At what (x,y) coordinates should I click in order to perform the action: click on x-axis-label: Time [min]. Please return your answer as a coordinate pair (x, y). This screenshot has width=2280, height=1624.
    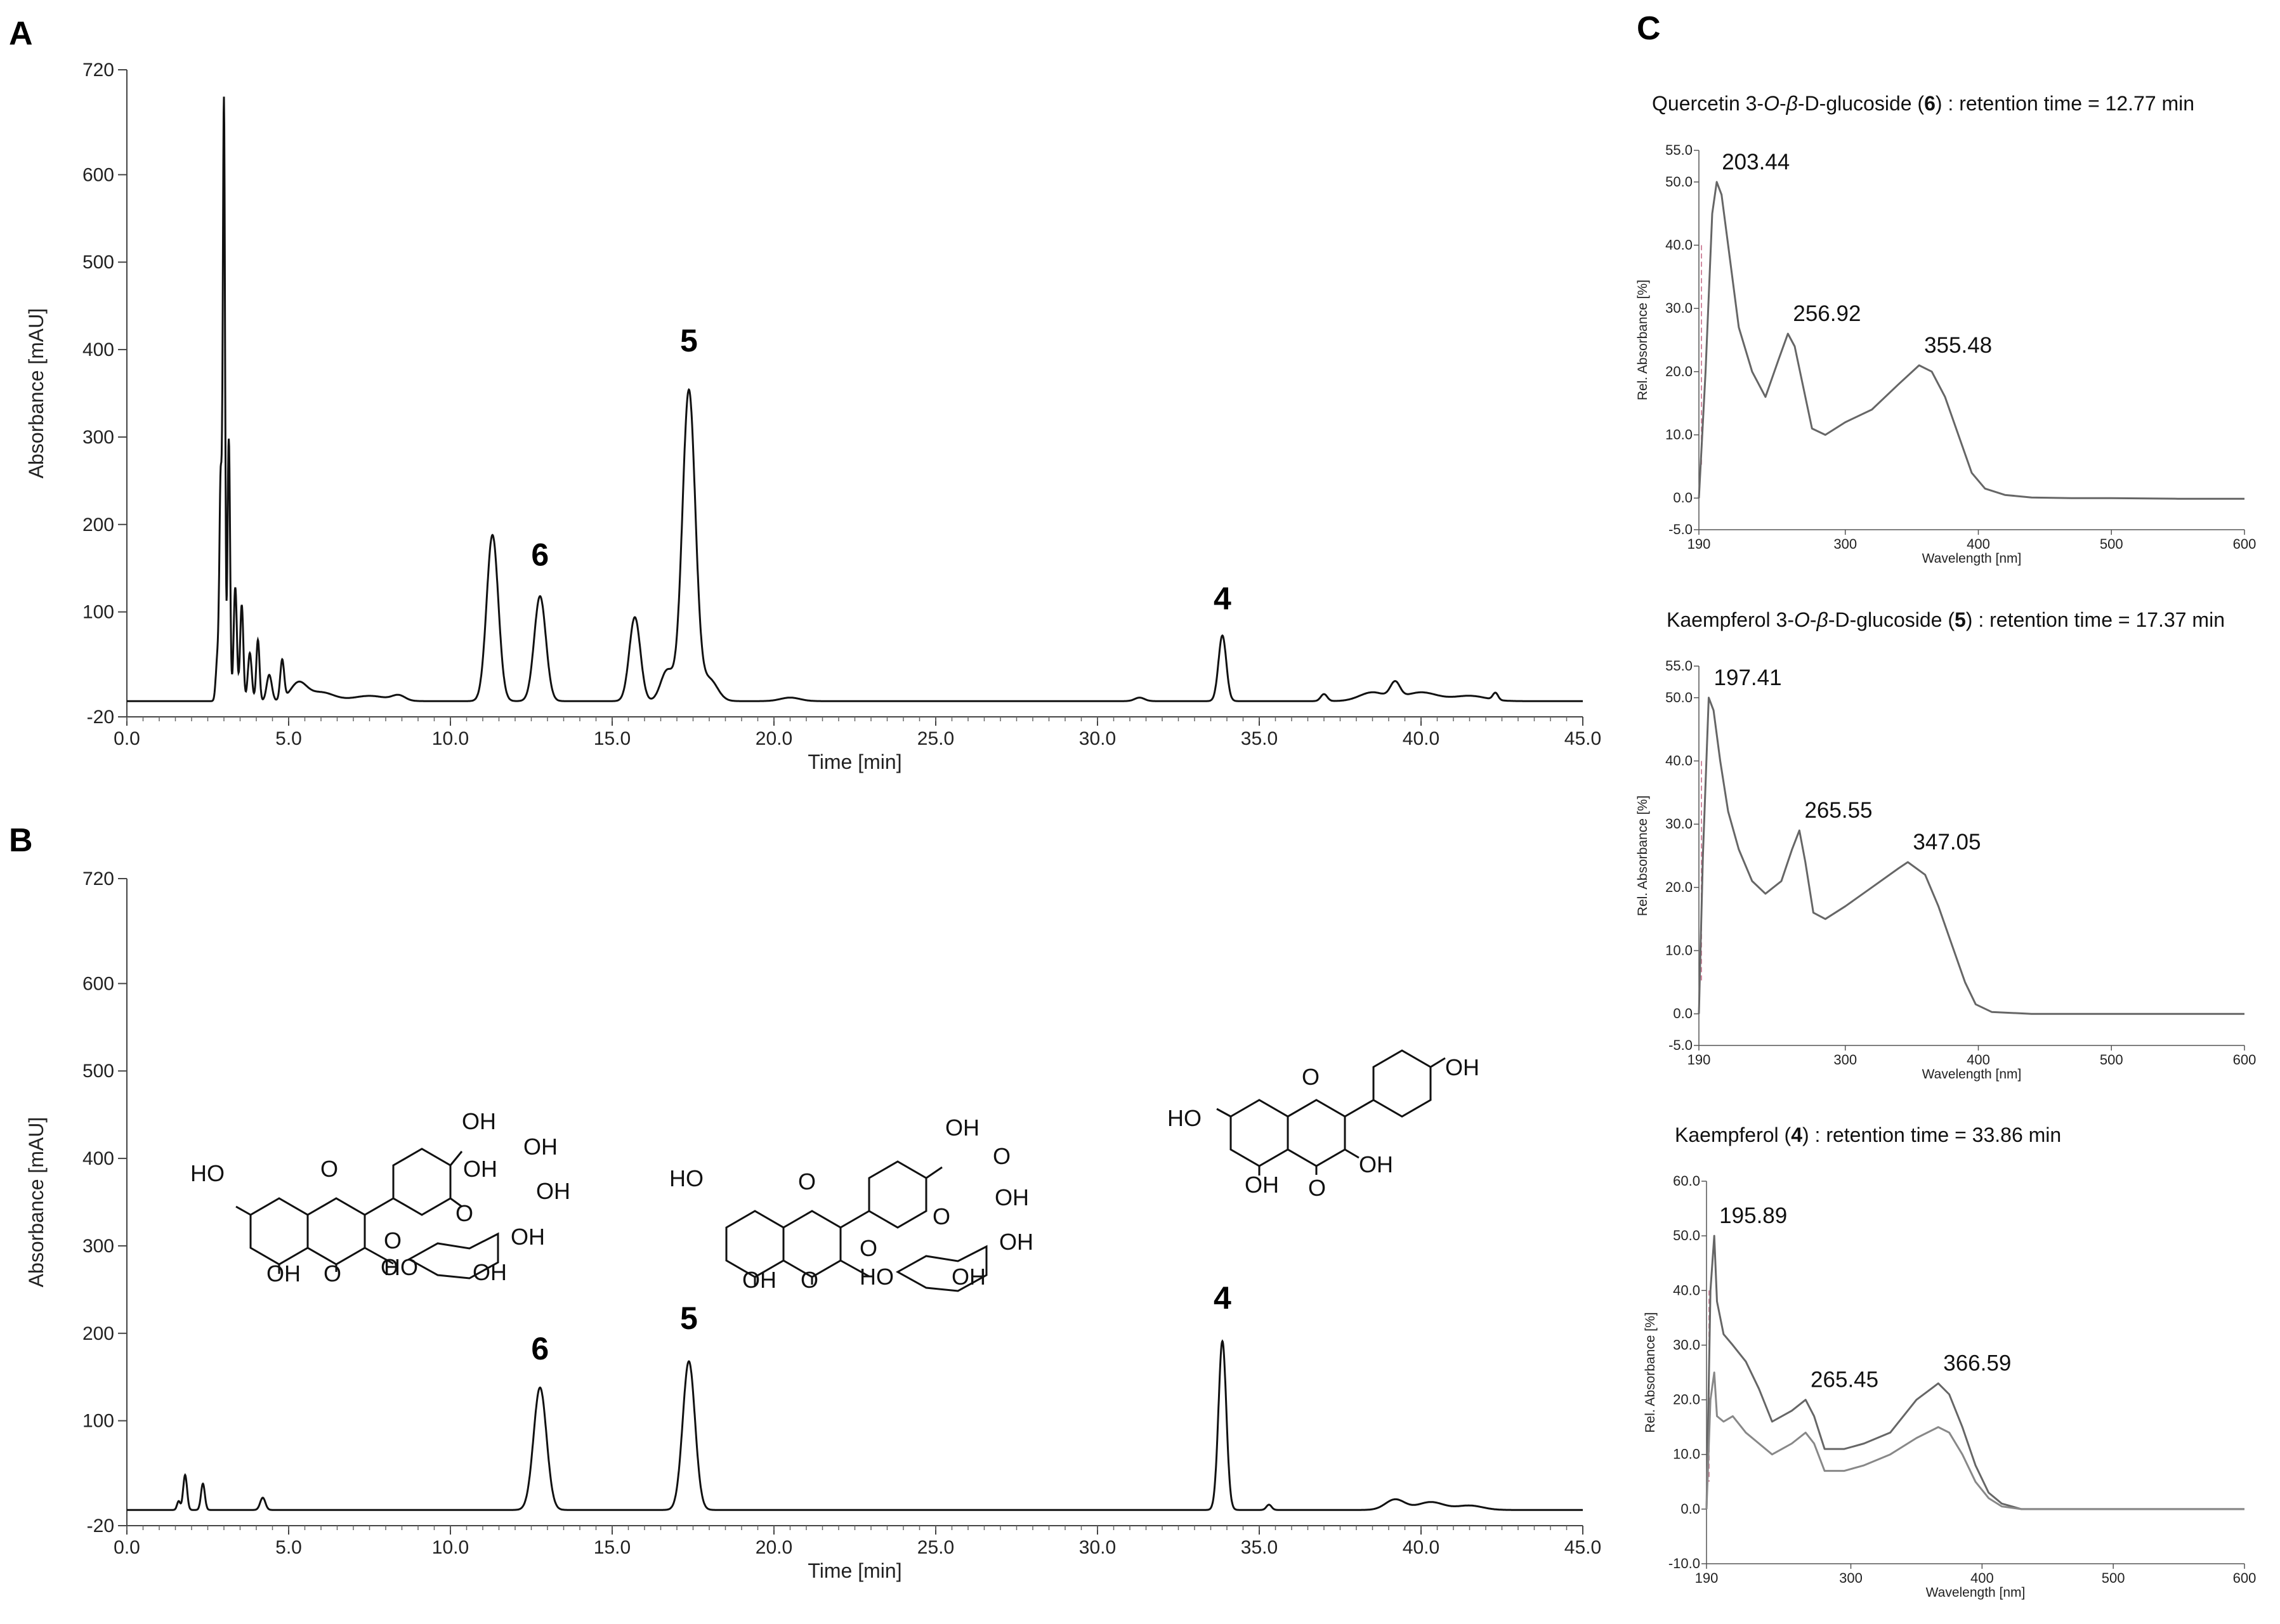
    Looking at the image, I should click on (854, 1571).